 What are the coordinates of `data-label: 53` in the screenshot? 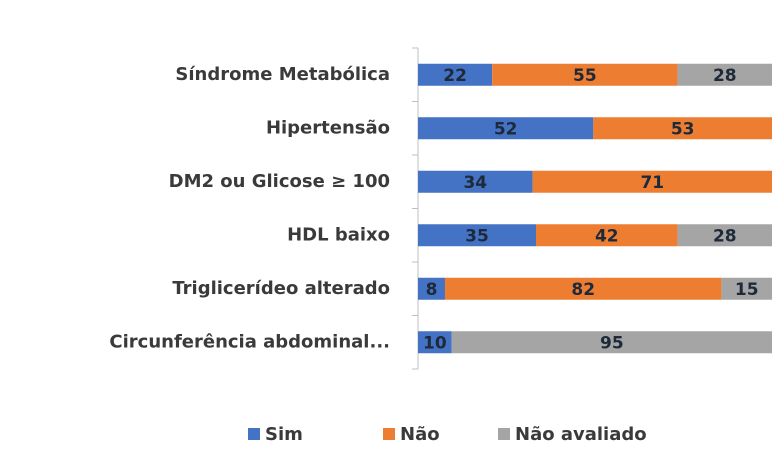 It's located at (683, 129).